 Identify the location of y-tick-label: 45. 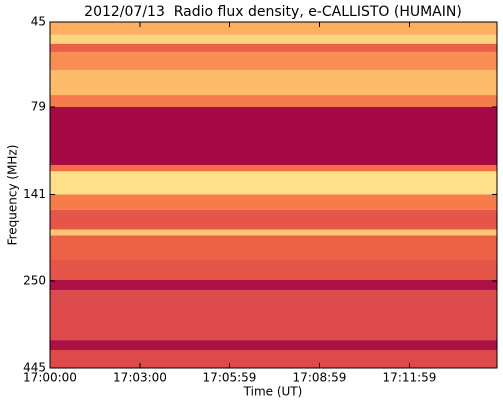
(38, 22).